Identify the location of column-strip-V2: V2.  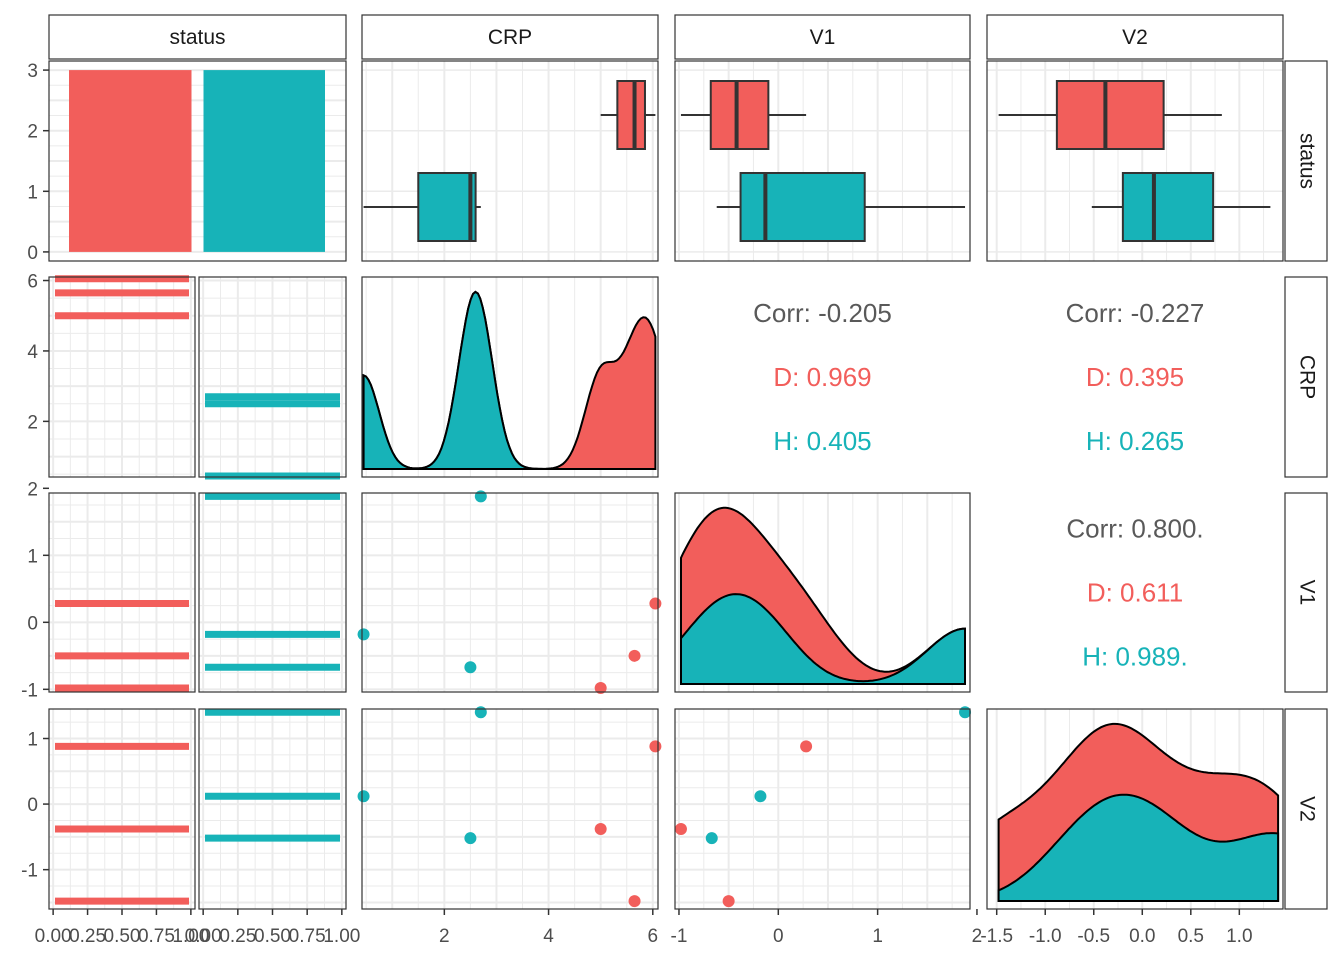
(1135, 37).